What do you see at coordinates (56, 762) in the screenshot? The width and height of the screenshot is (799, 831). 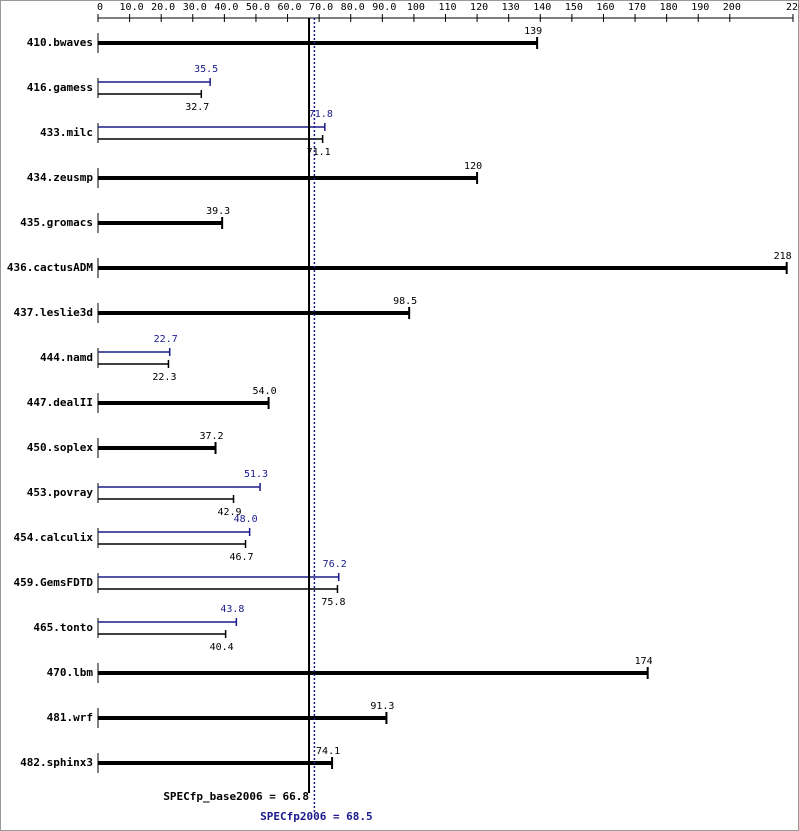 I see `category-label: 482.sphinx3` at bounding box center [56, 762].